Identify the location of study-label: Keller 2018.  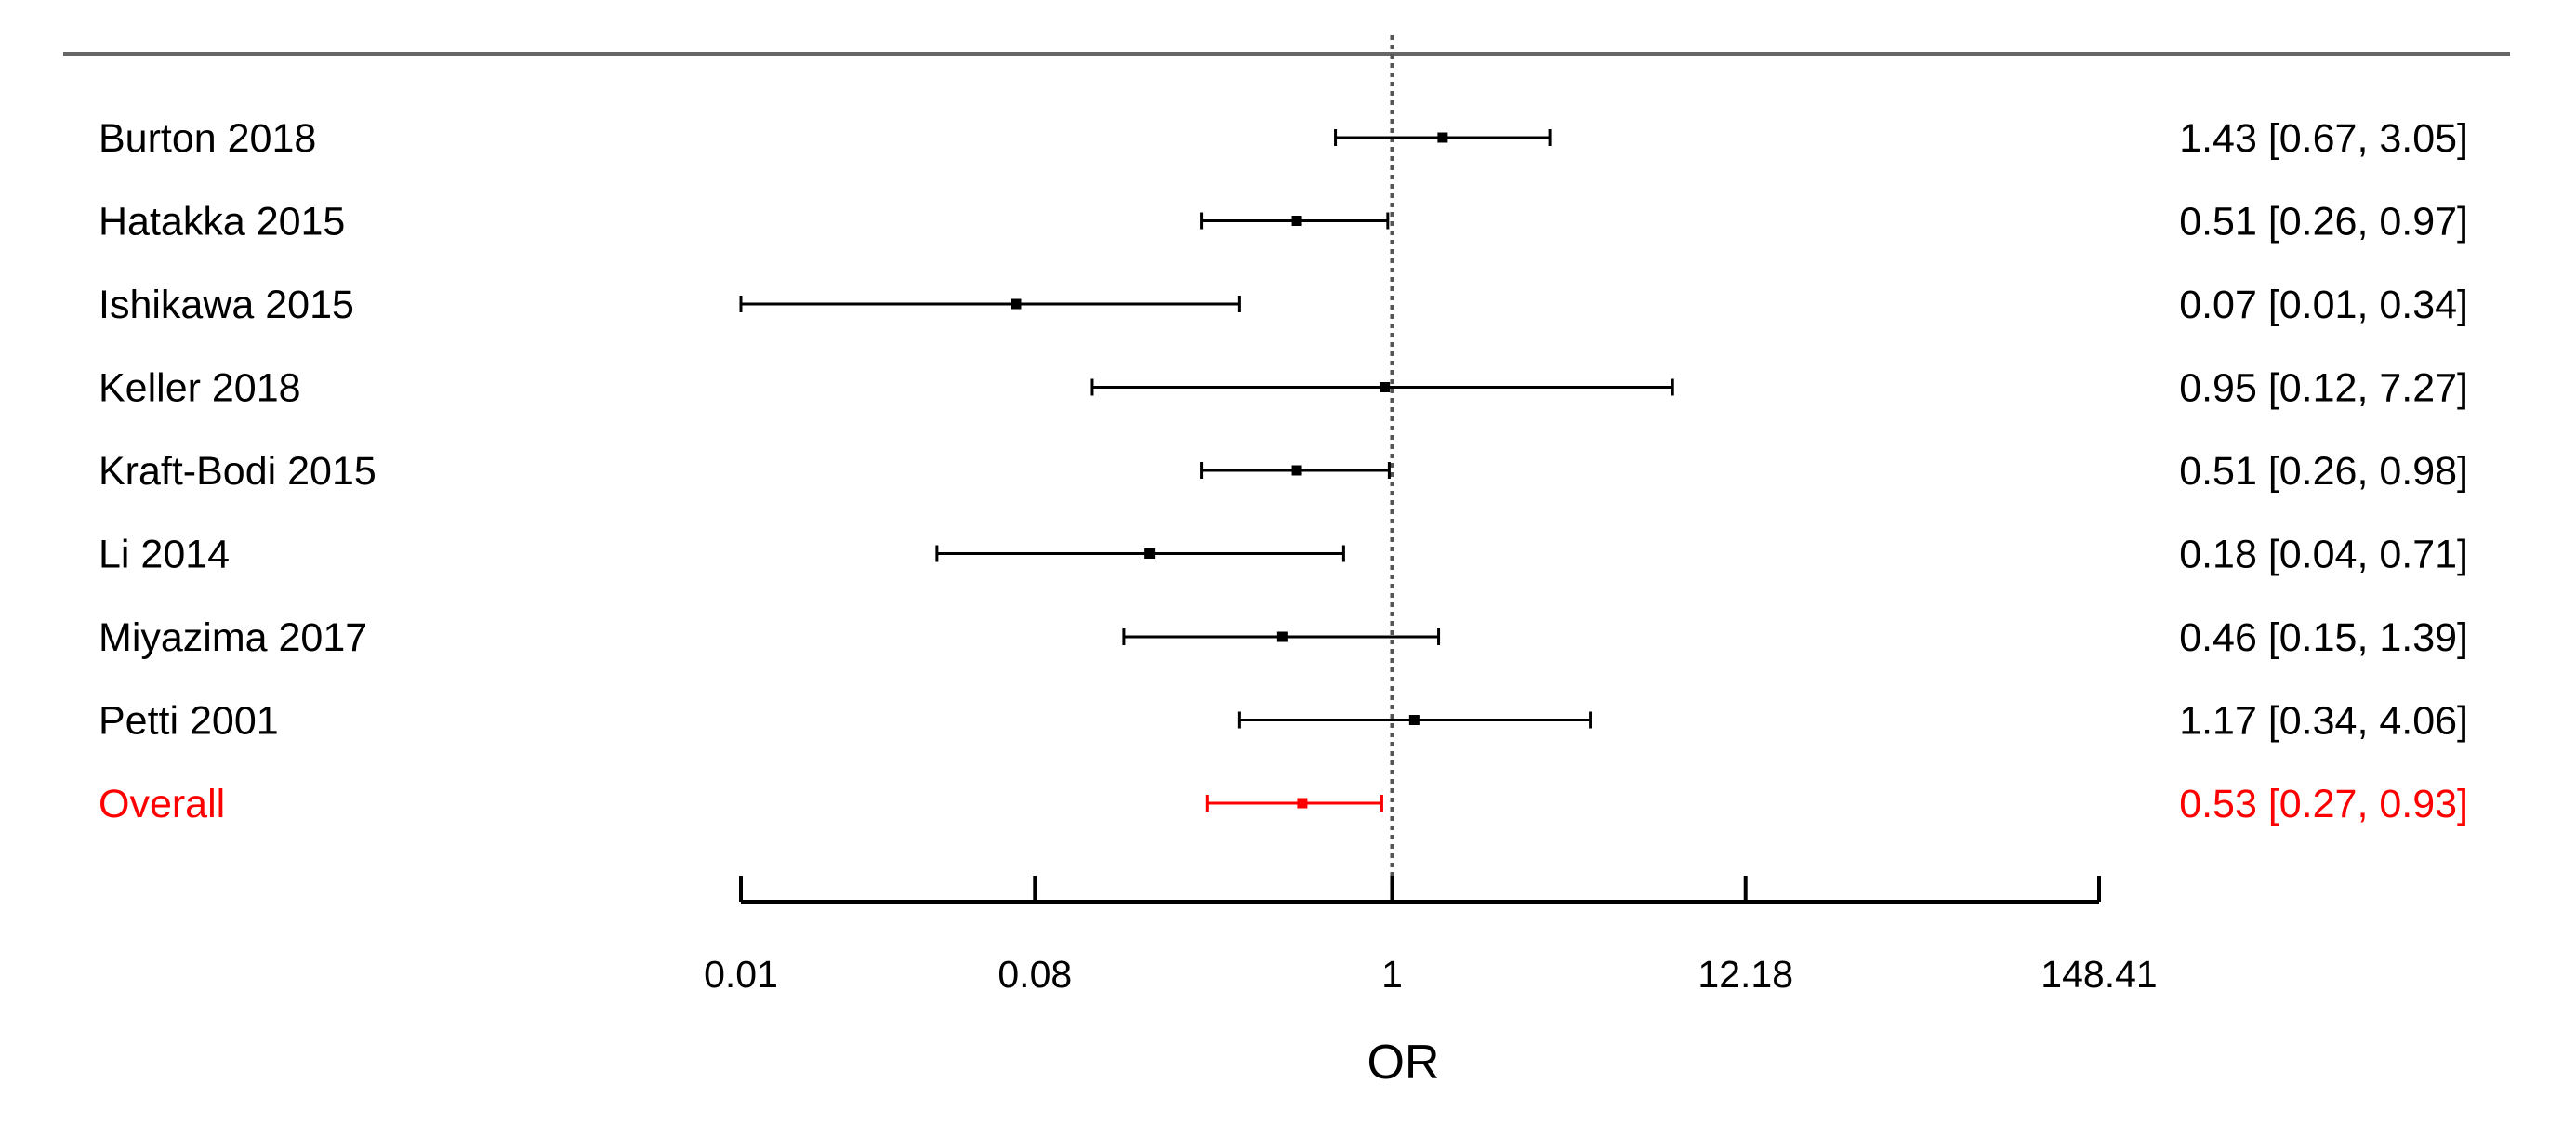
(200, 389).